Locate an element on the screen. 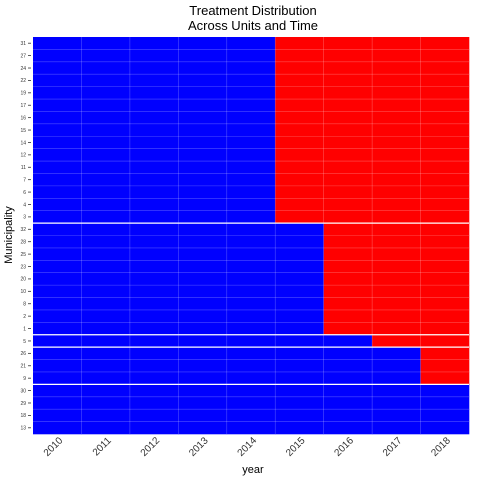 The image size is (480, 480). y-tick-label: 20 is located at coordinates (23, 280).